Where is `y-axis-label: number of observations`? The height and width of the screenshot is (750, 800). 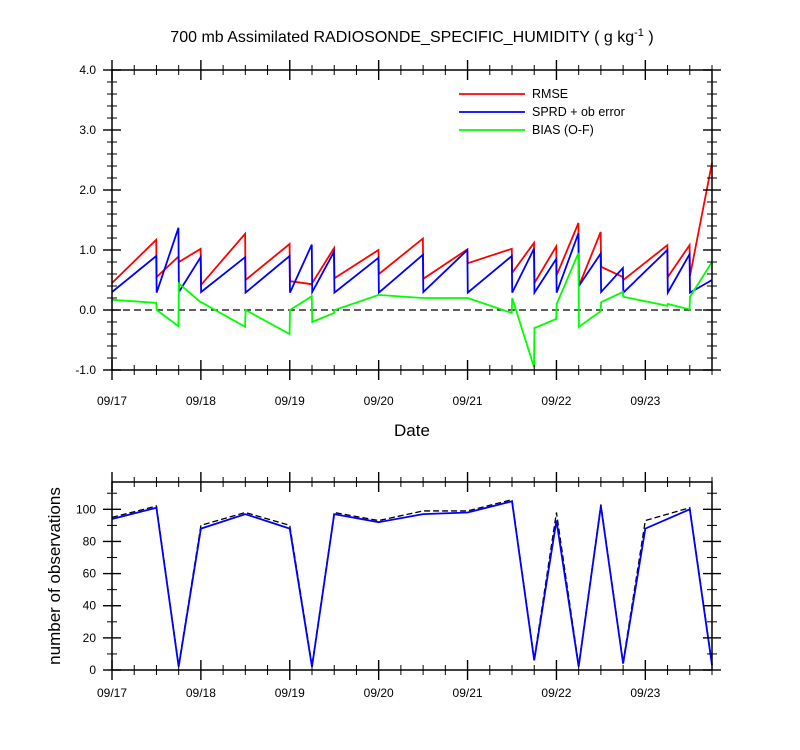
y-axis-label: number of observations is located at coordinates (54, 576).